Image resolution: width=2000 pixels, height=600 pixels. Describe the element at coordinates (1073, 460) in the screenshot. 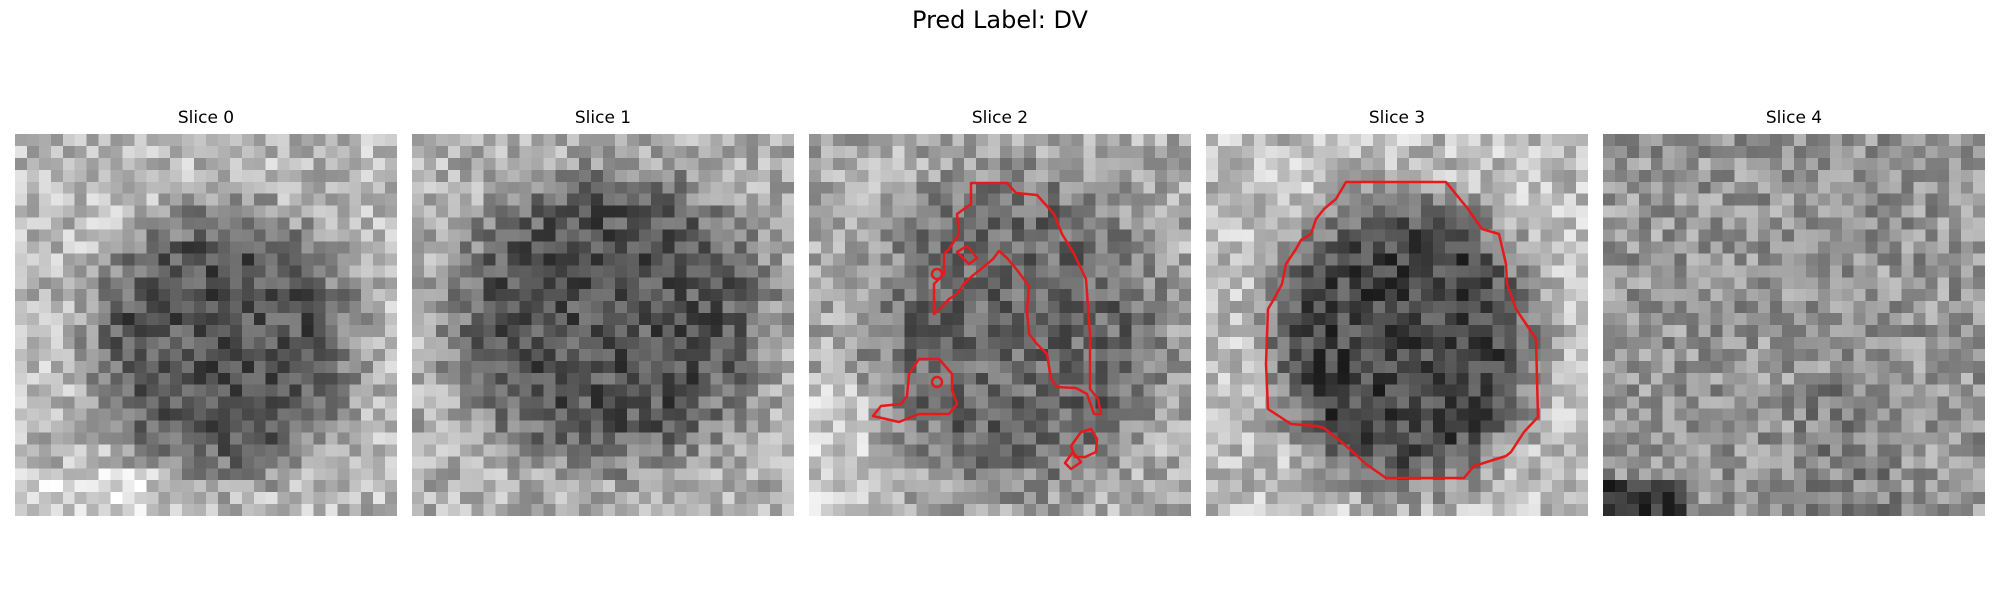

I see `contour-right-tail` at that location.